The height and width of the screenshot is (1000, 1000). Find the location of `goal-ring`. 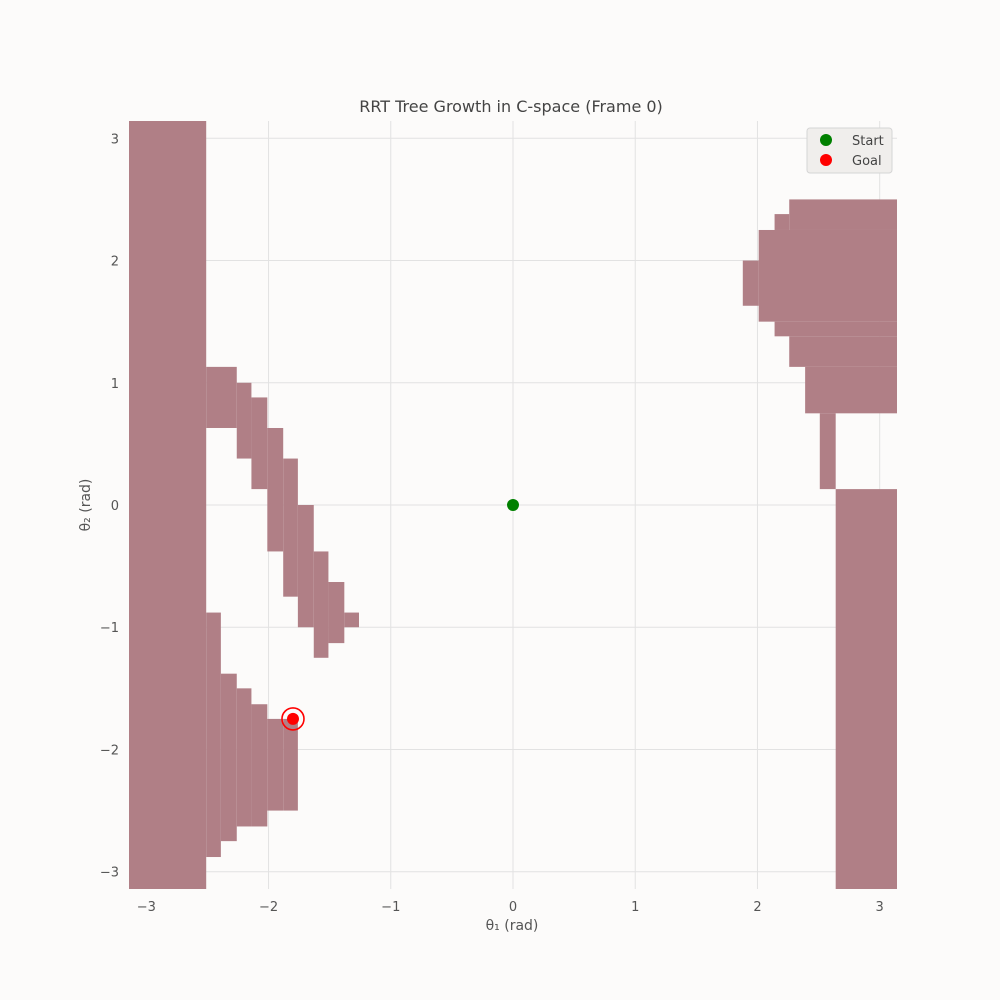

goal-ring is located at coordinates (293, 719).